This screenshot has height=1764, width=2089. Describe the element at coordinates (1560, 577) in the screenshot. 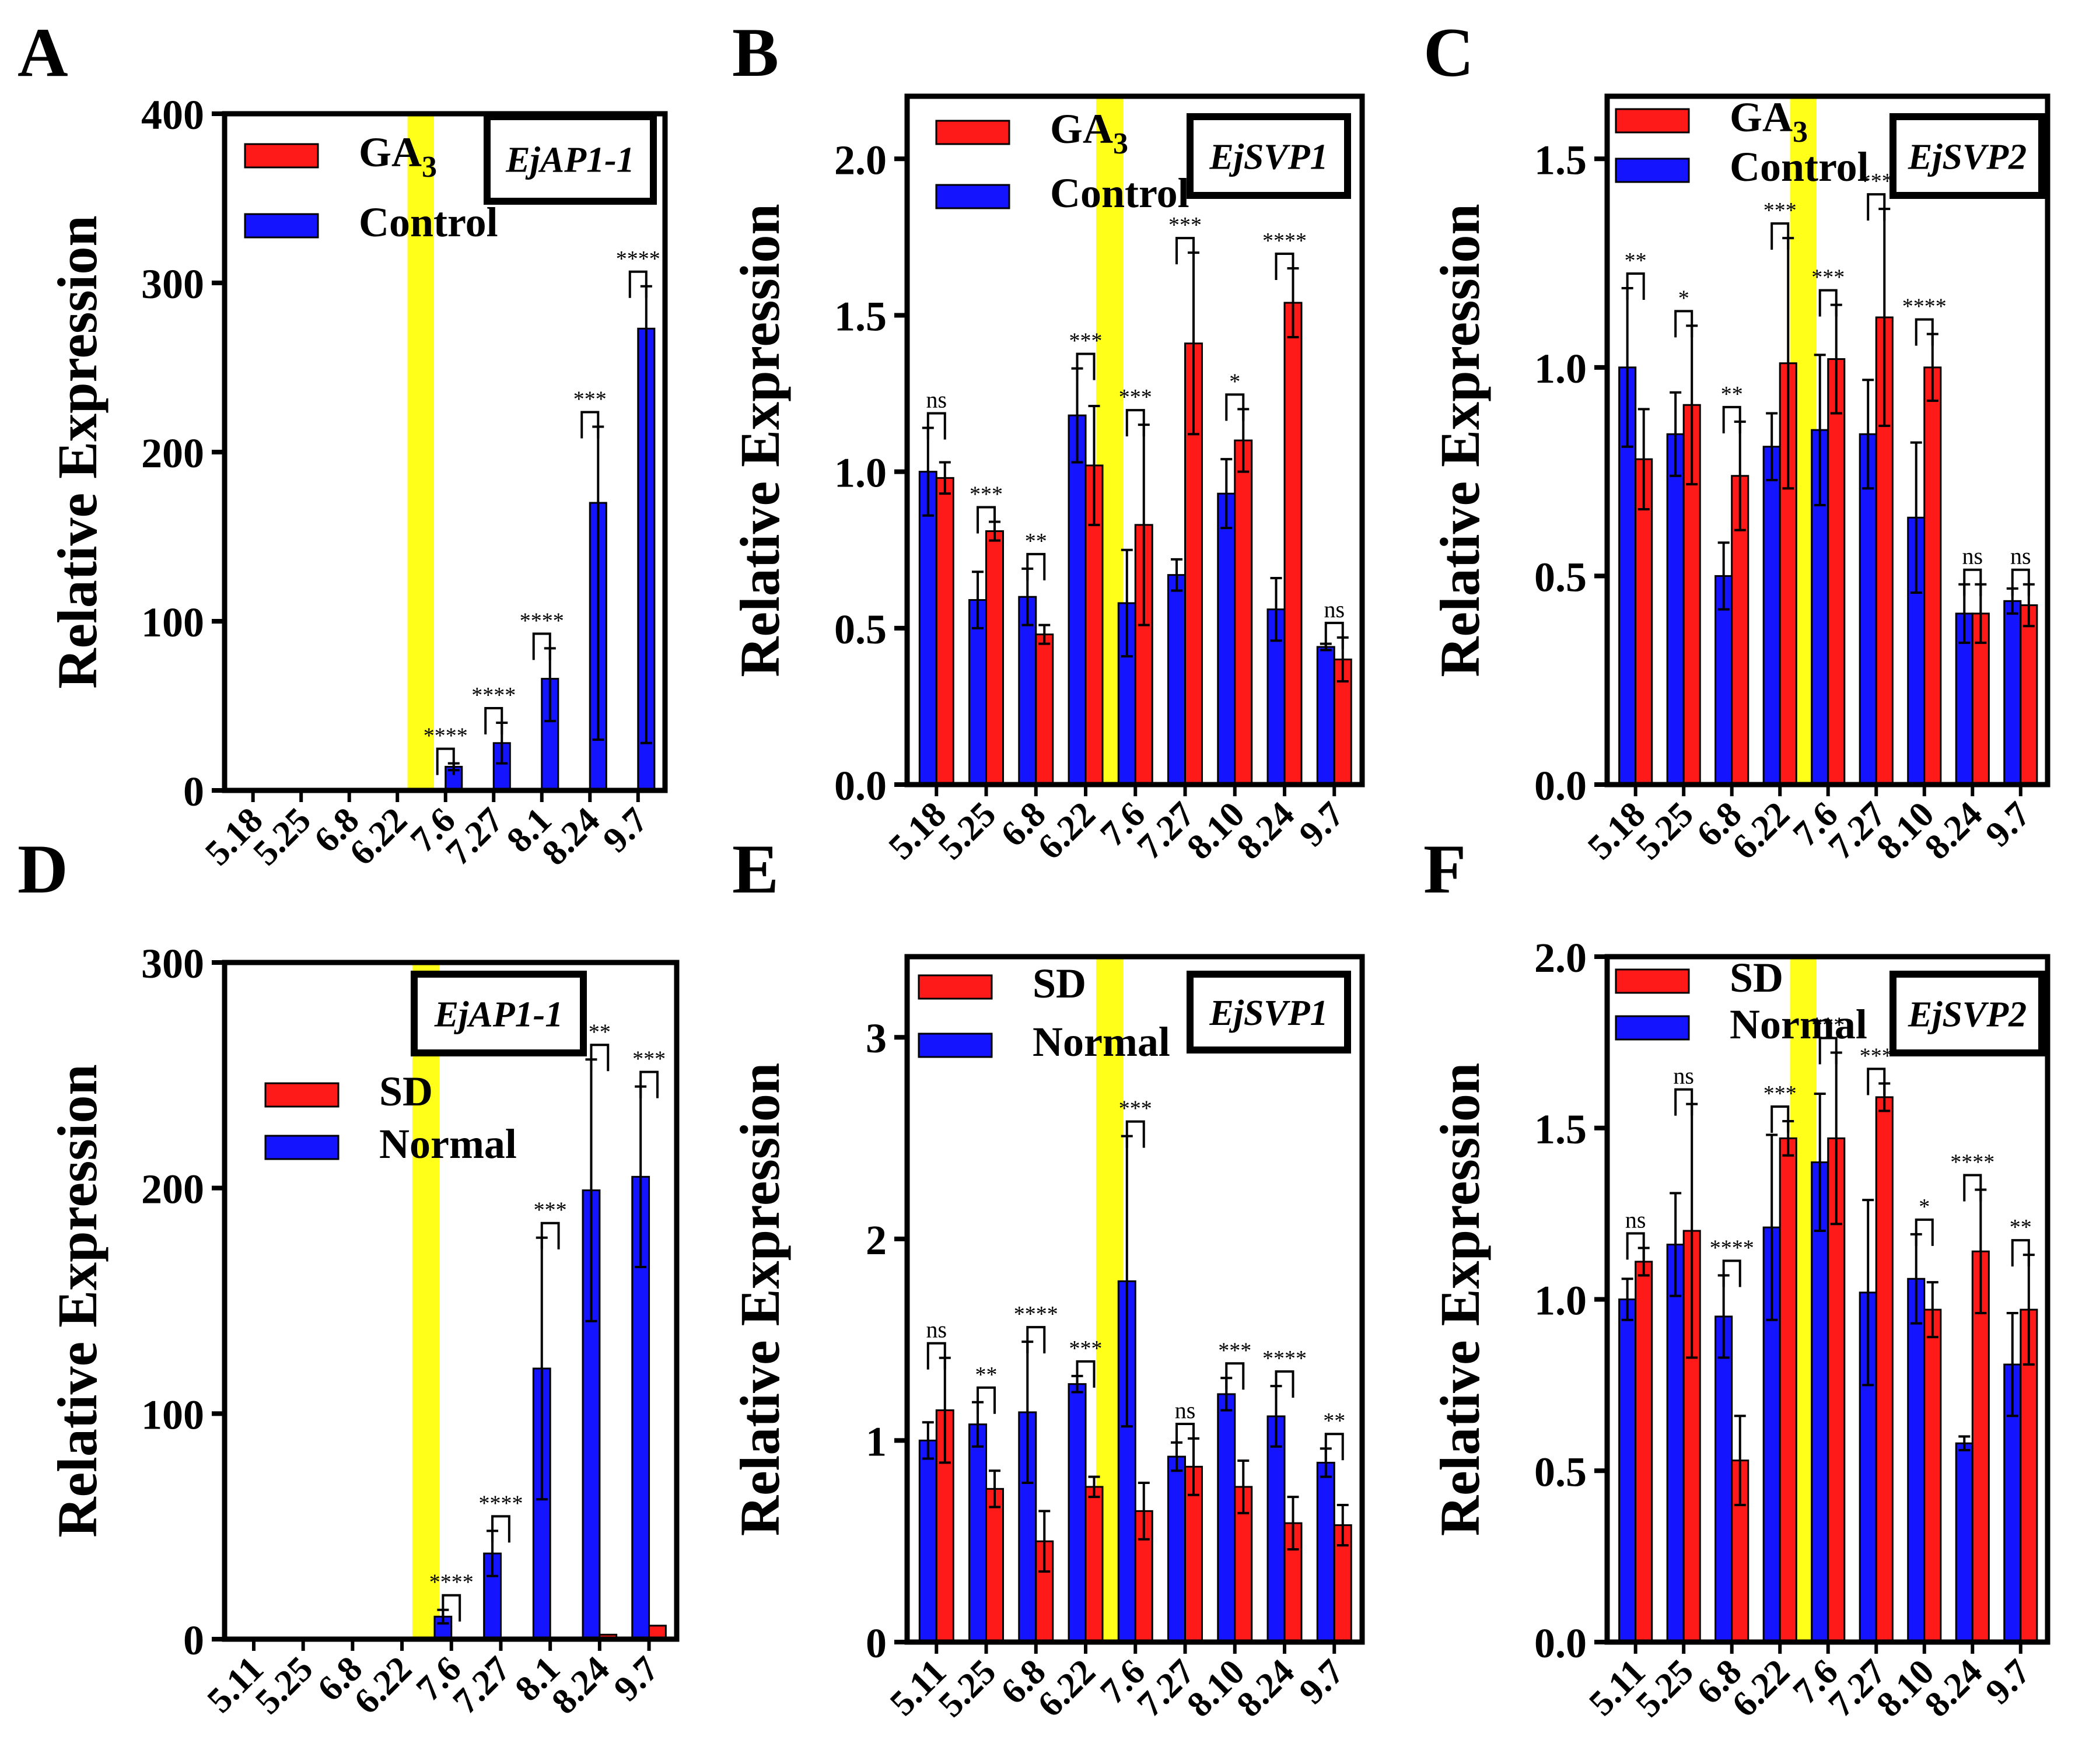

I see `y-tick-label: 0.5` at that location.